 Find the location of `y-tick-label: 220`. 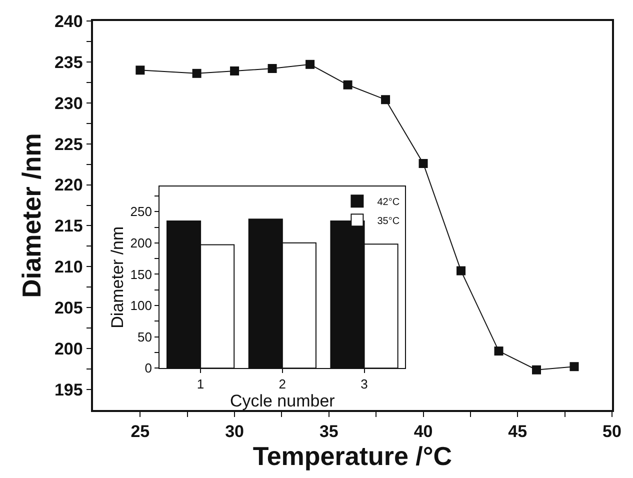

y-tick-label: 220 is located at coordinates (68, 185).